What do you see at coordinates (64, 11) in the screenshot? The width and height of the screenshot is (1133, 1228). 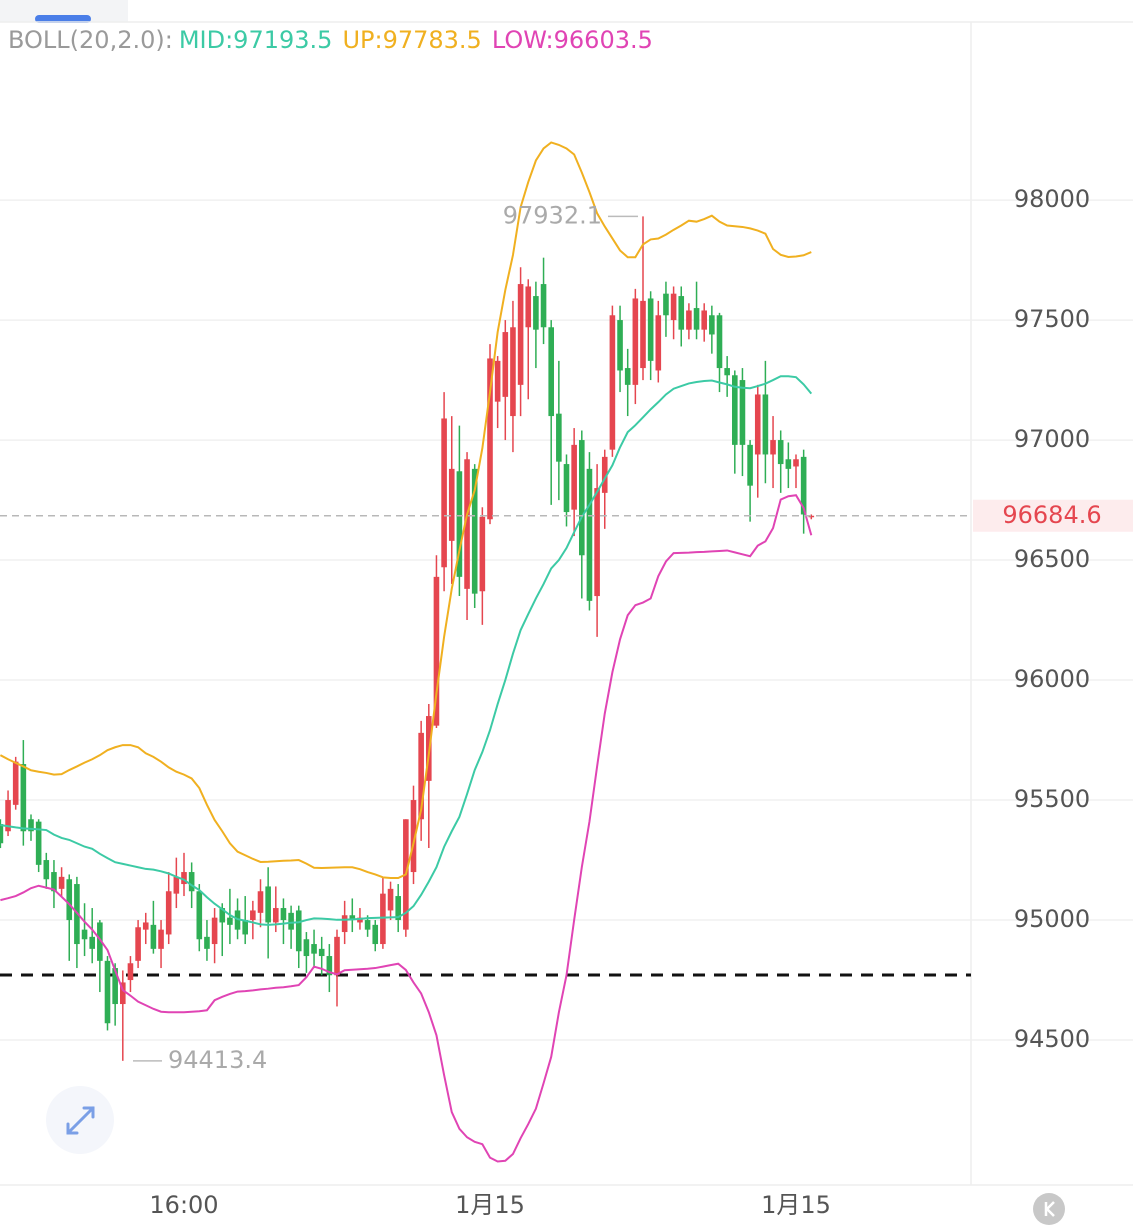 I see `top-tab-strip` at bounding box center [64, 11].